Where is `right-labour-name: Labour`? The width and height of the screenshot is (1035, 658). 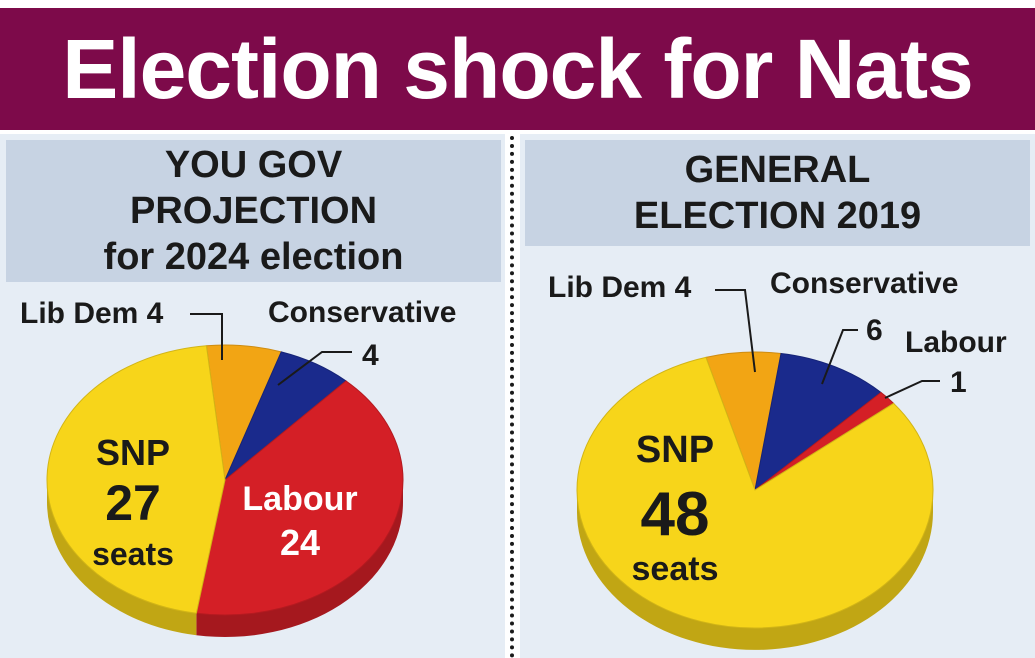 right-labour-name: Labour is located at coordinates (956, 342).